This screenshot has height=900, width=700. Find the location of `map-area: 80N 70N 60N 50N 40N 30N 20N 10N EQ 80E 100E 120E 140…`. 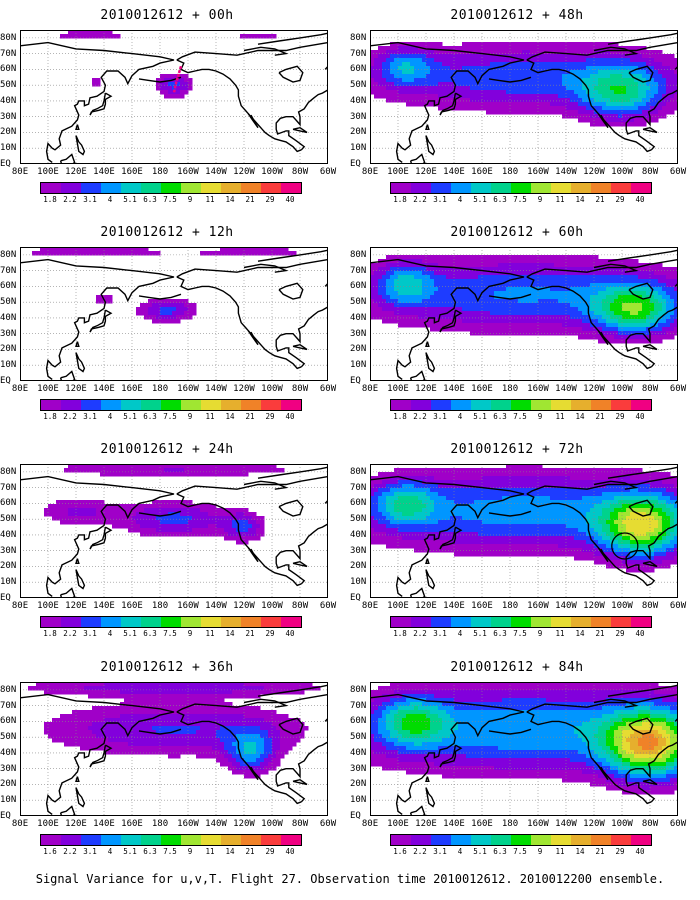

map-area: 80N 70N 60N 50N 40N 30N 20N 10N EQ 80E 100E 120E 140… is located at coordinates (168, 320).